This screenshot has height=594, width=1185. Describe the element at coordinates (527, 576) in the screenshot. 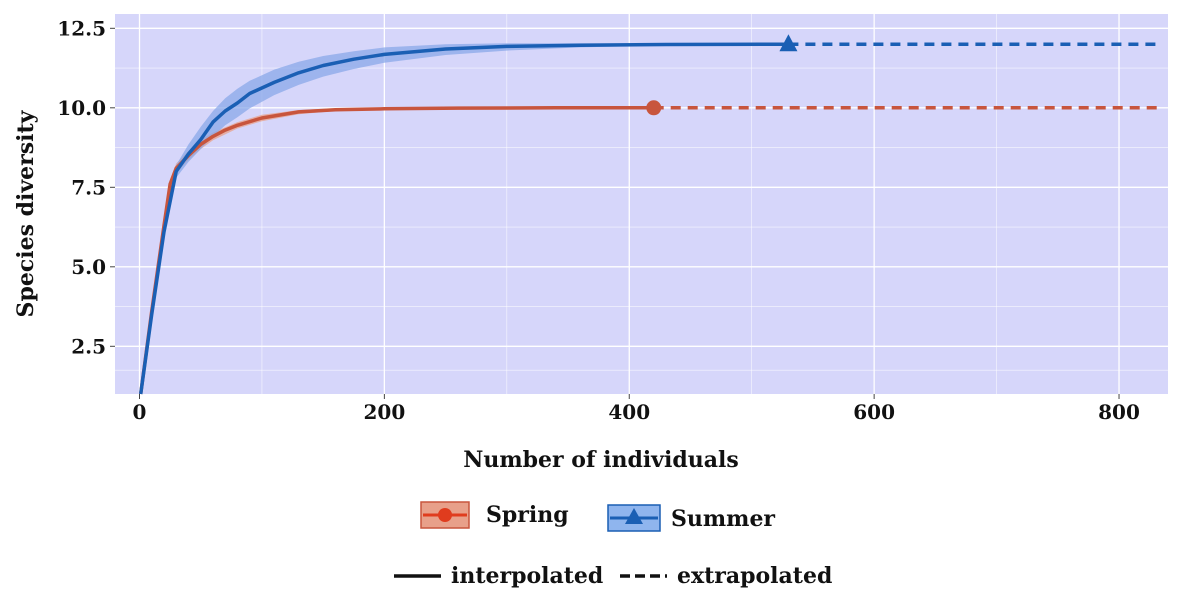

I see `legend-label-interpolated: interpolated` at that location.